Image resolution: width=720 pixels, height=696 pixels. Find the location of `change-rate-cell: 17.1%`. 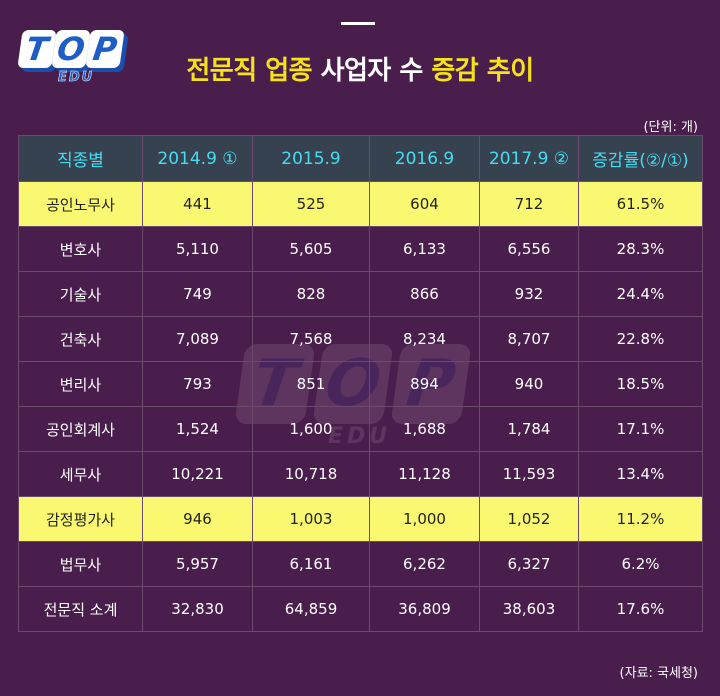

change-rate-cell: 17.1% is located at coordinates (640, 429).